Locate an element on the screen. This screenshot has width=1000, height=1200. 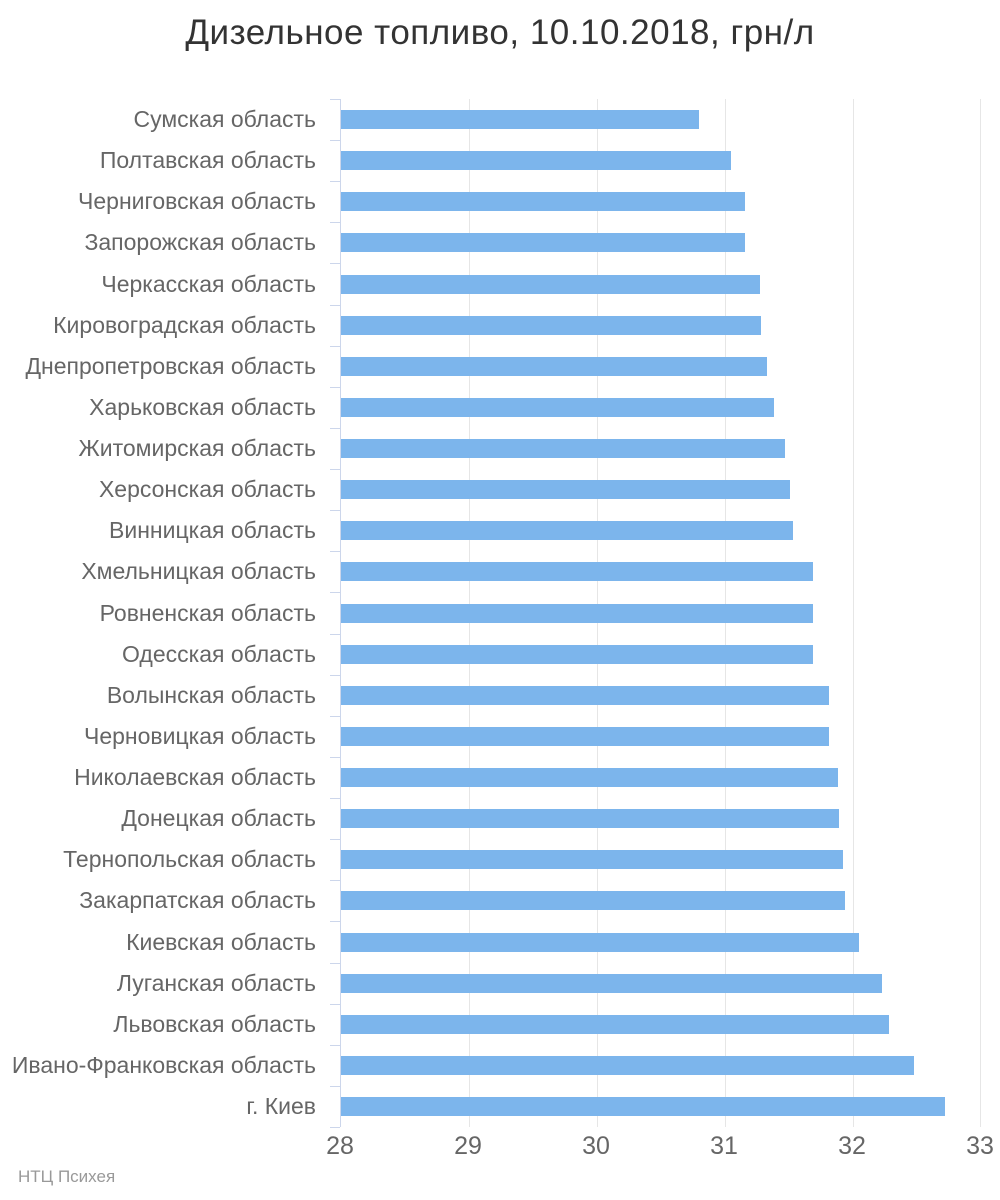
category-label: Днепропетровская область is located at coordinates (170, 365).